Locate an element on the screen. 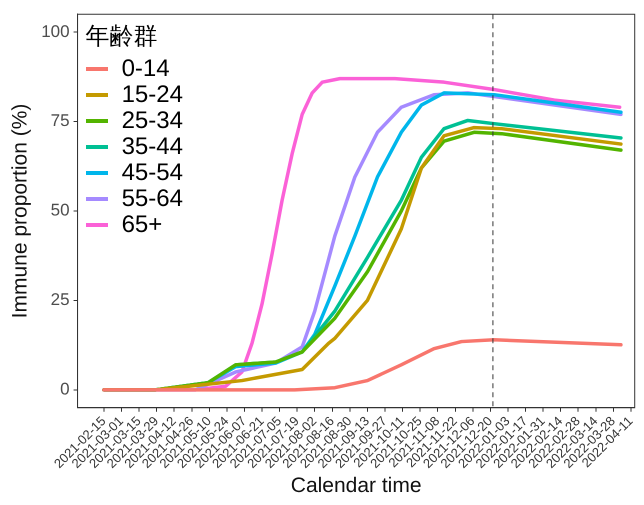 This screenshot has width=644, height=505. legend-label: 45-54 is located at coordinates (152, 172).